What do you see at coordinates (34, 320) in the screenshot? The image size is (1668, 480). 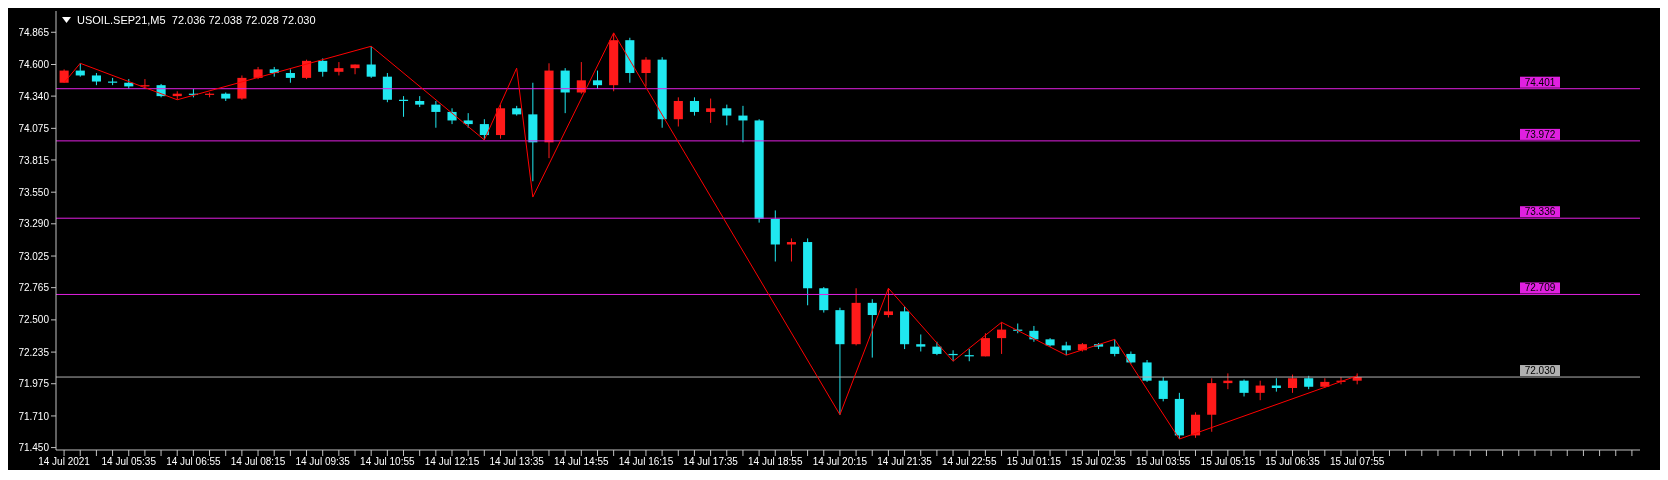 I see `y-tick-label: 72.500` at bounding box center [34, 320].